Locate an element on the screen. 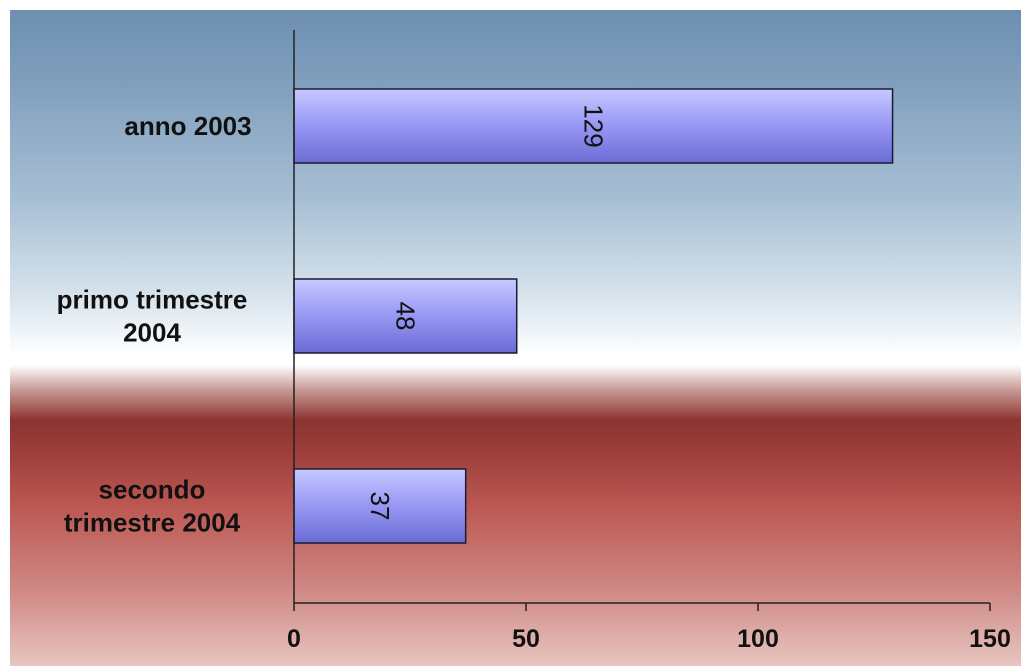 The image size is (1021, 666). data-label-3: 37 is located at coordinates (380, 506).